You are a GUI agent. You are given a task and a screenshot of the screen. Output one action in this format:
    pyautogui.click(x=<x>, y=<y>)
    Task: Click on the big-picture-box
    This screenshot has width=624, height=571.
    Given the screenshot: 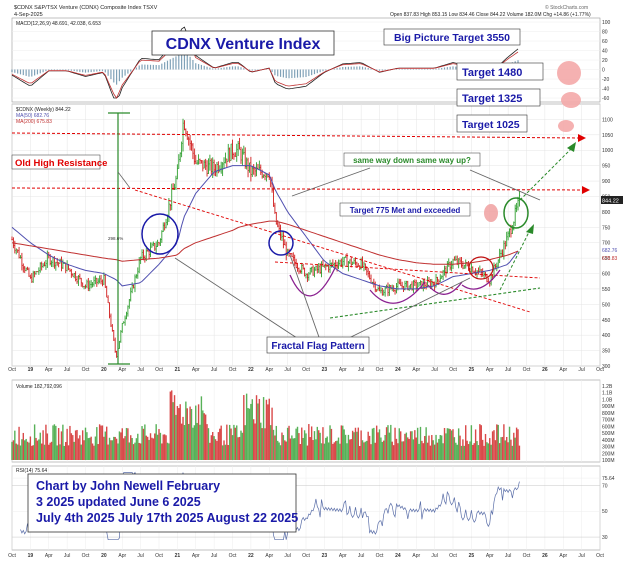 What is the action you would take?
    pyautogui.click(x=452, y=37)
    